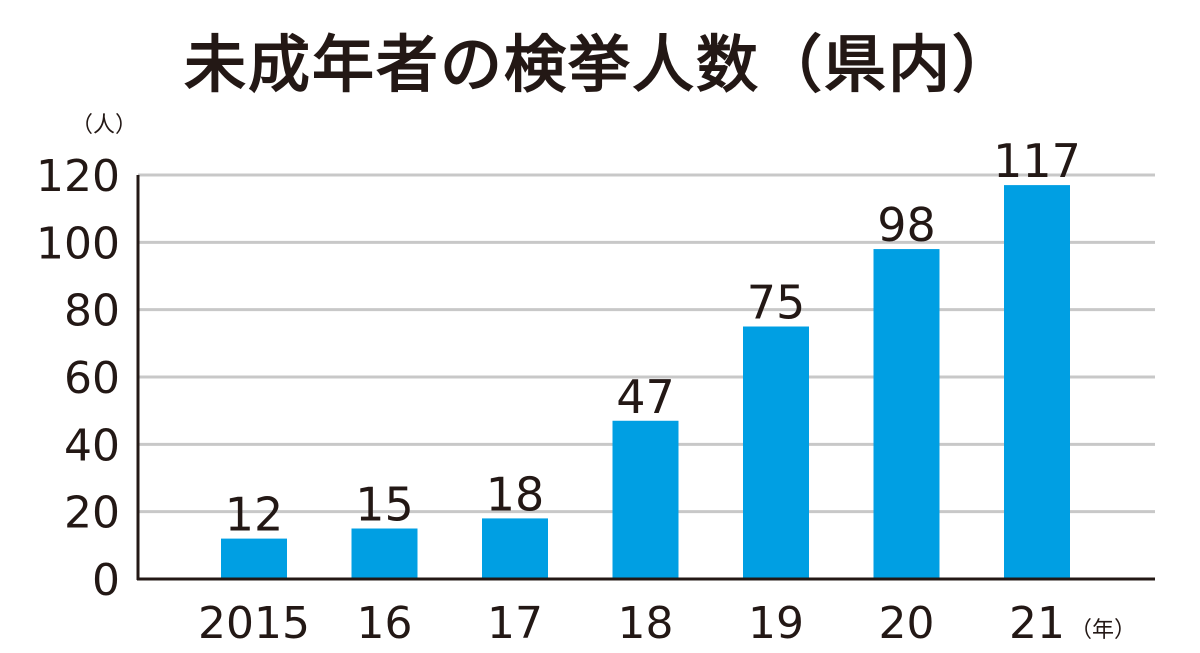 Image resolution: width=1200 pixels, height=653 pixels. I want to click on x-tick-labels: 2015 16 17 18 19 20 21, so click(631, 623).